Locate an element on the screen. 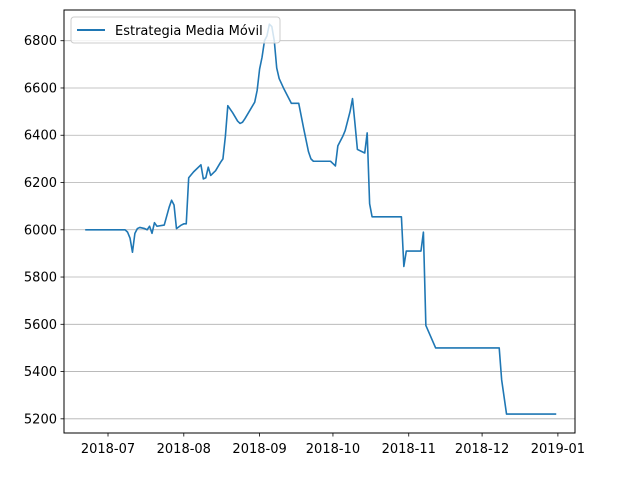 The width and height of the screenshot is (640, 480). x-tick-label: 2018-11 is located at coordinates (409, 449).